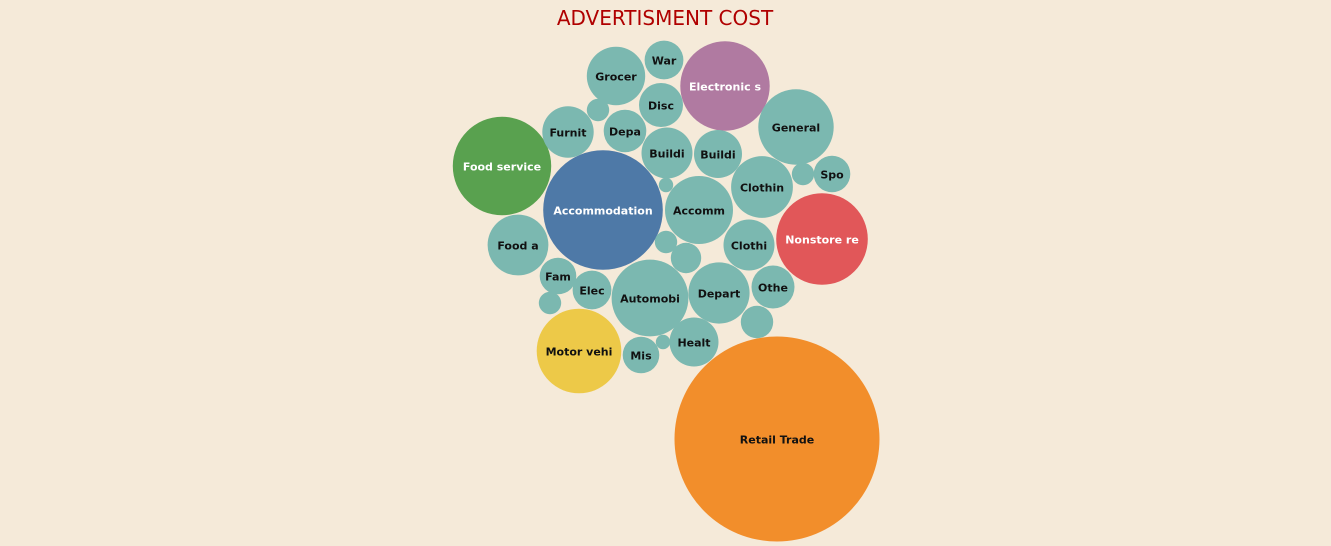  I want to click on bubble: Clothi, so click(749, 245).